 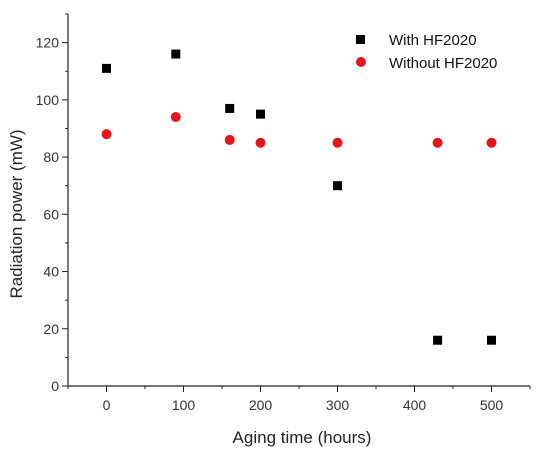 What do you see at coordinates (426, 52) in the screenshot?
I see `legend: With HF2020 Without HF2020` at bounding box center [426, 52].